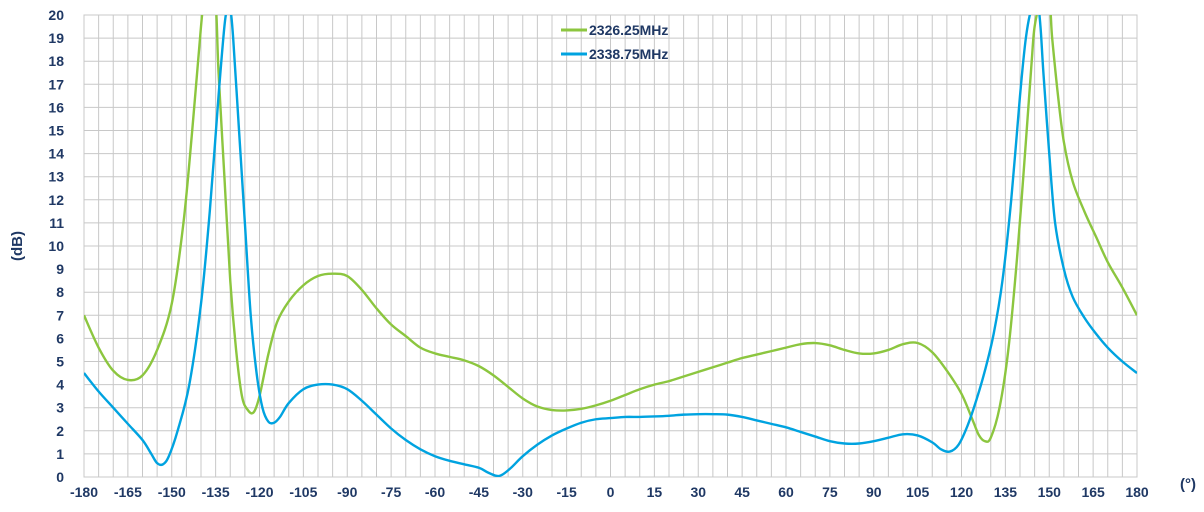  Describe the element at coordinates (56, 223) in the screenshot. I see `y-tick-label: 11` at that location.